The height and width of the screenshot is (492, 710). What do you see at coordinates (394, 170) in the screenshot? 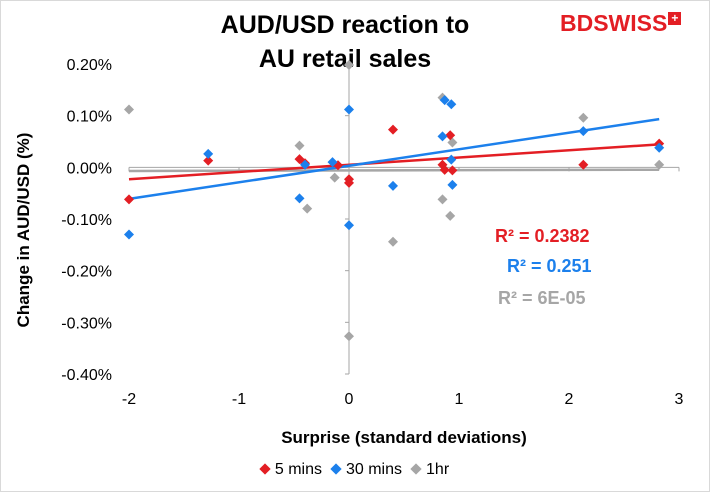
I see `trendline-1hr` at bounding box center [394, 170].